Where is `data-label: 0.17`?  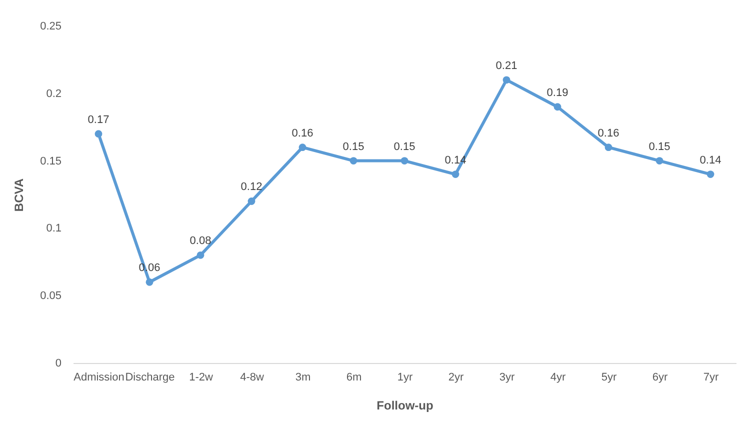 data-label: 0.17 is located at coordinates (99, 120).